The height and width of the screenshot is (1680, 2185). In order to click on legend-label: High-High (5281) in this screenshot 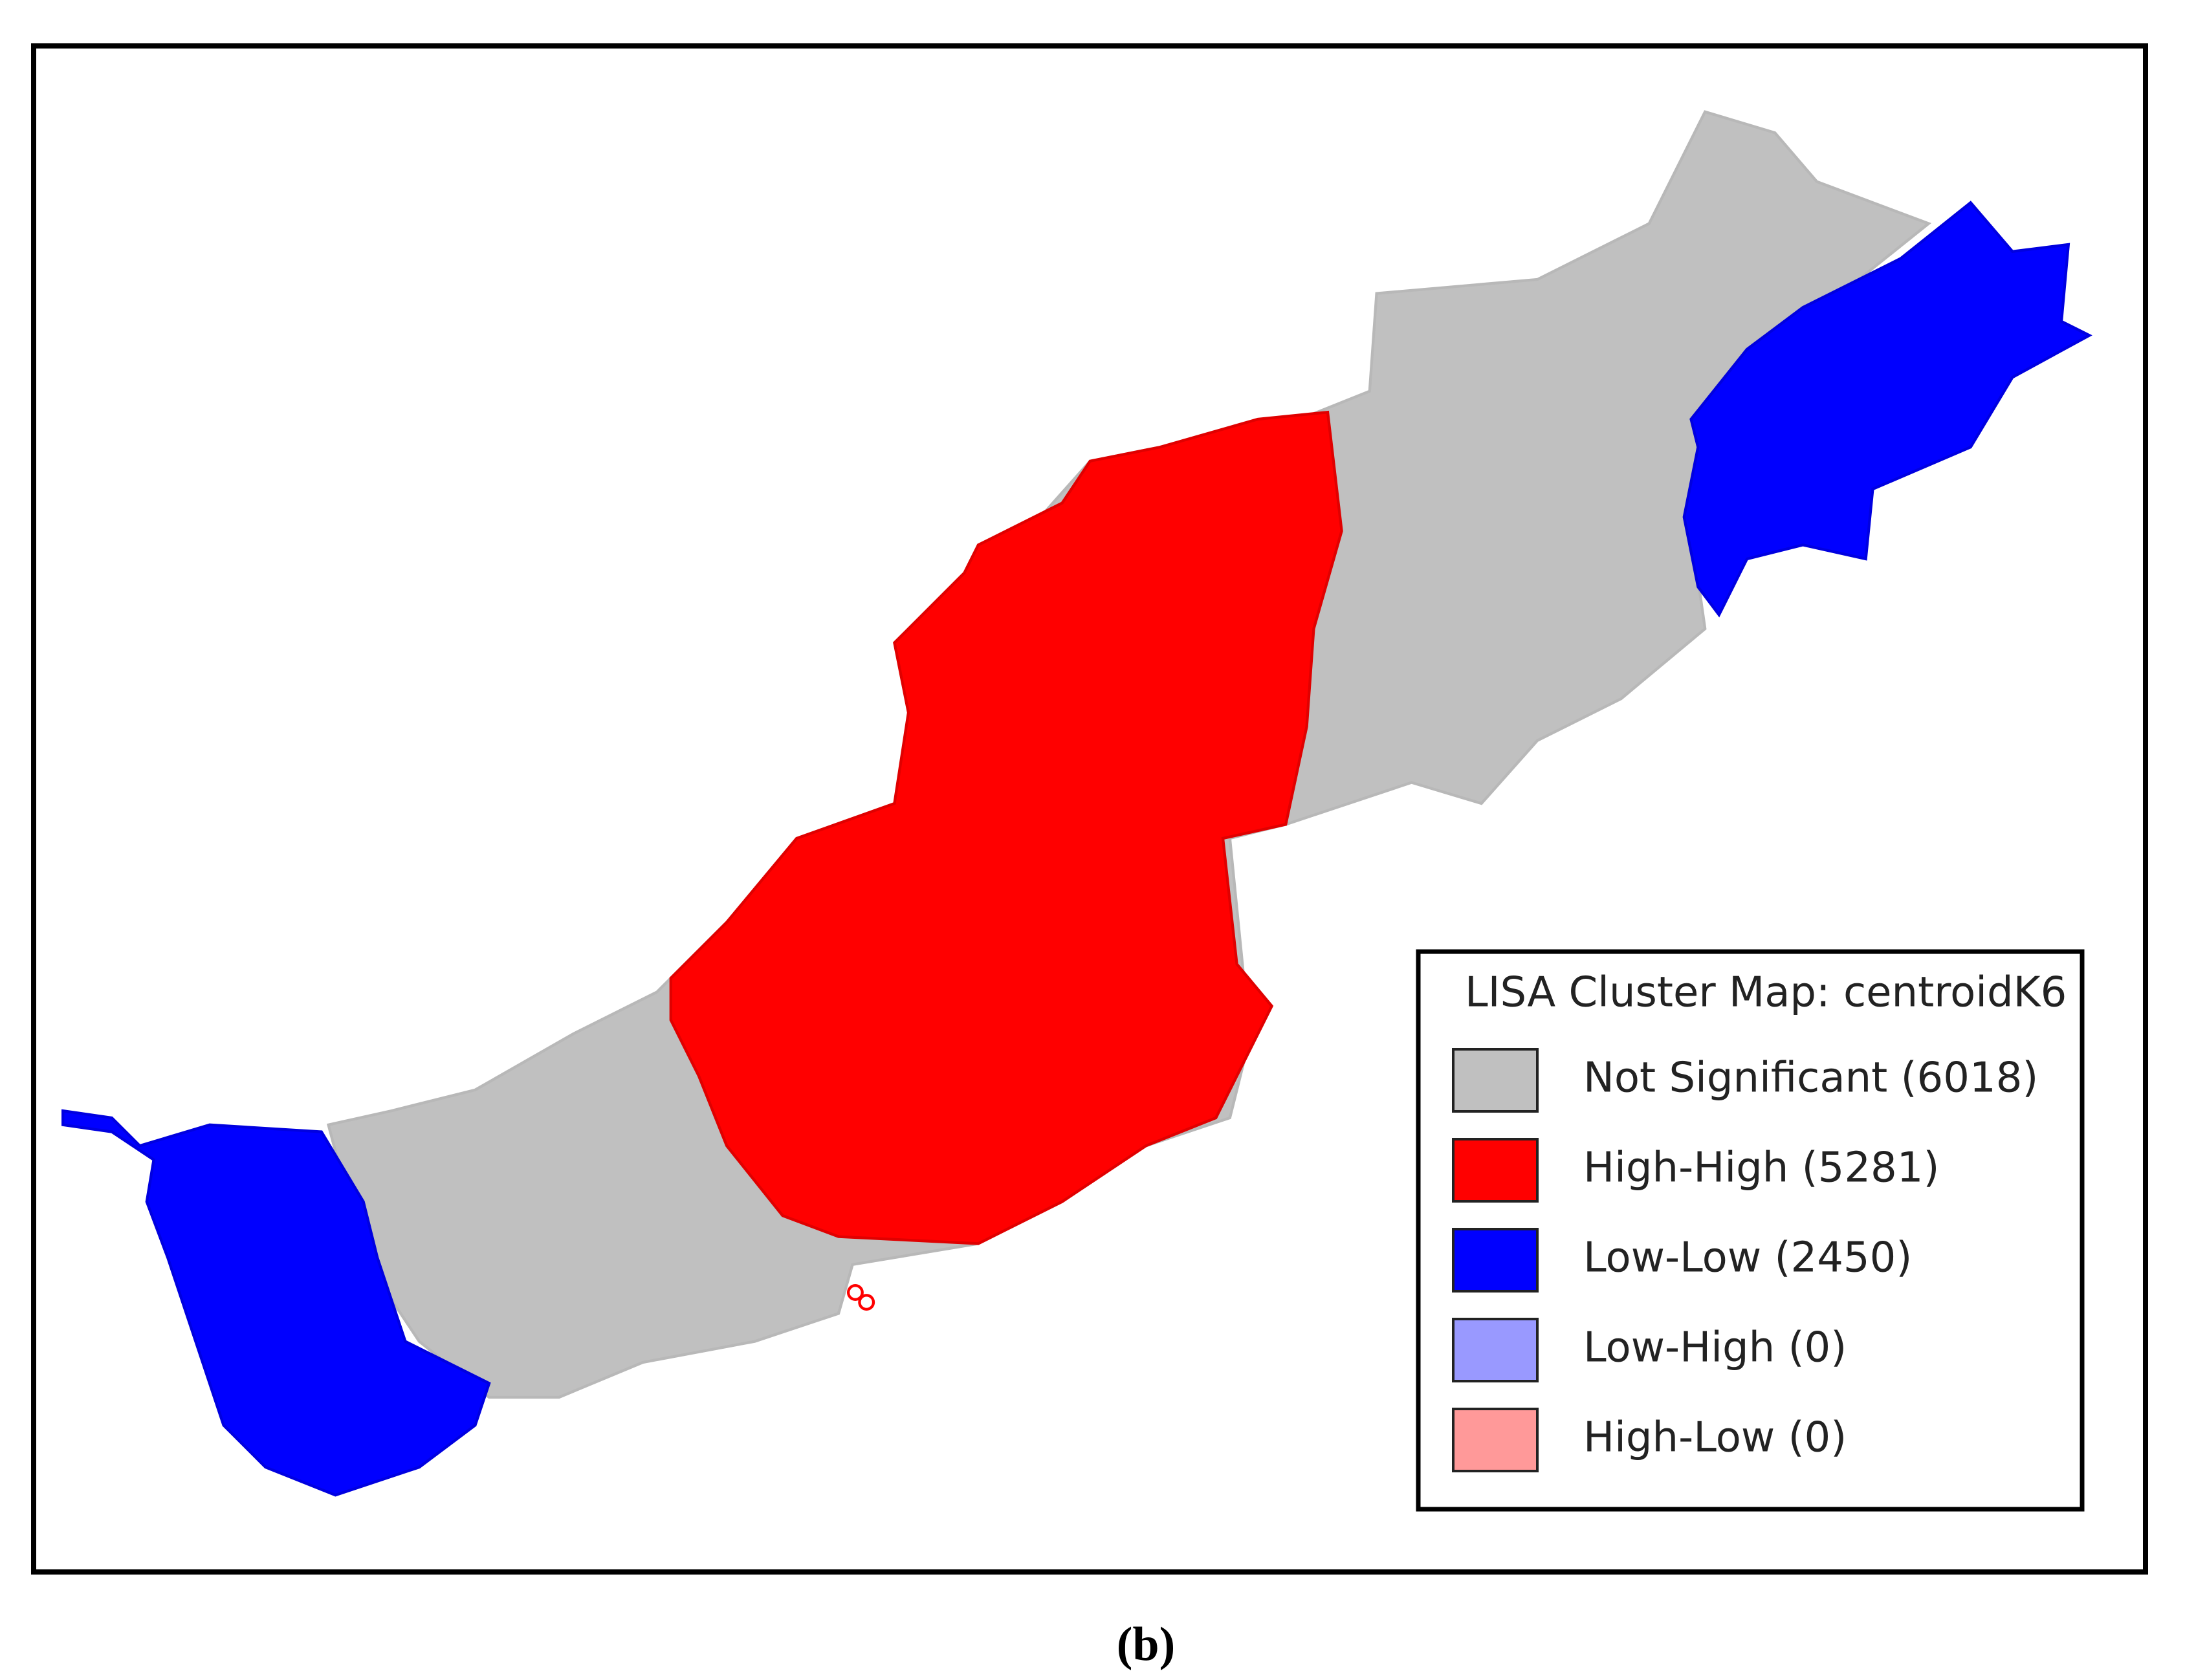, I will do `click(1761, 1168)`.